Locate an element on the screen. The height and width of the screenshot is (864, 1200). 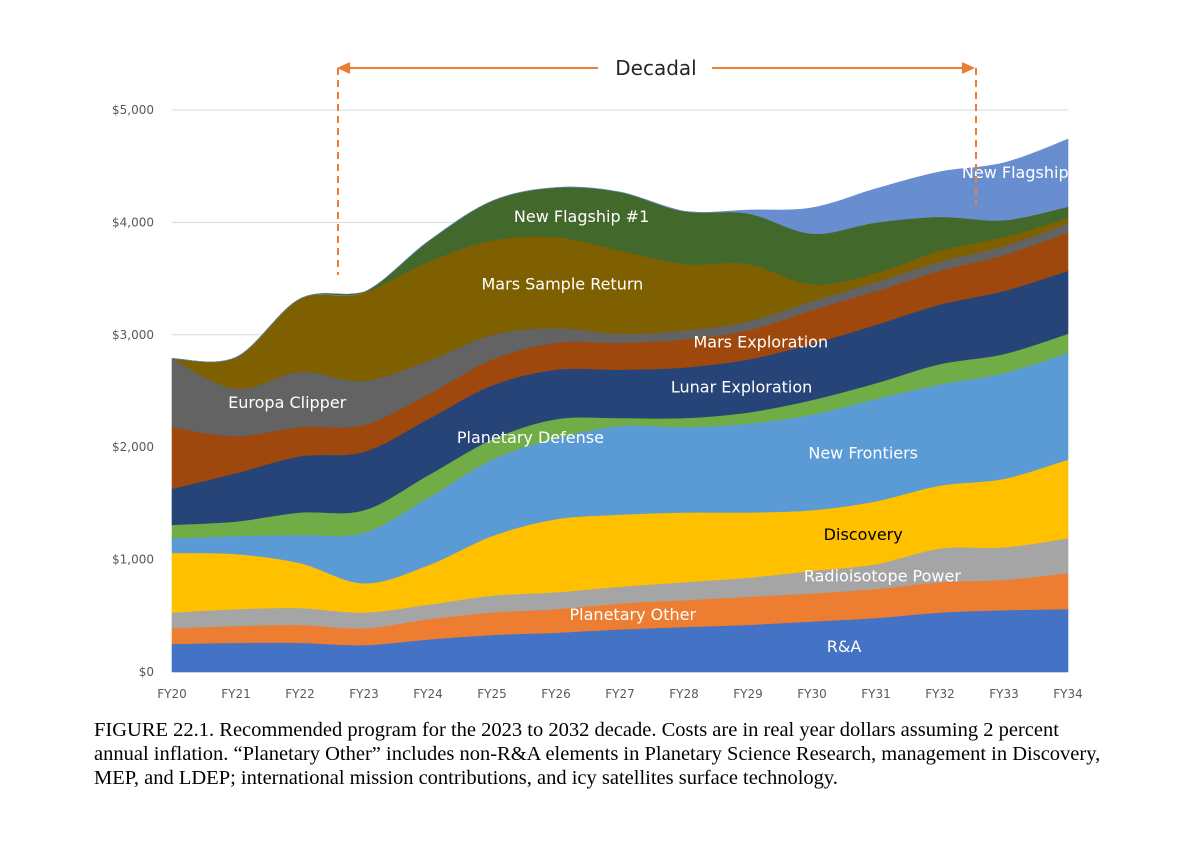
series-label: New Frontiers is located at coordinates (863, 452).